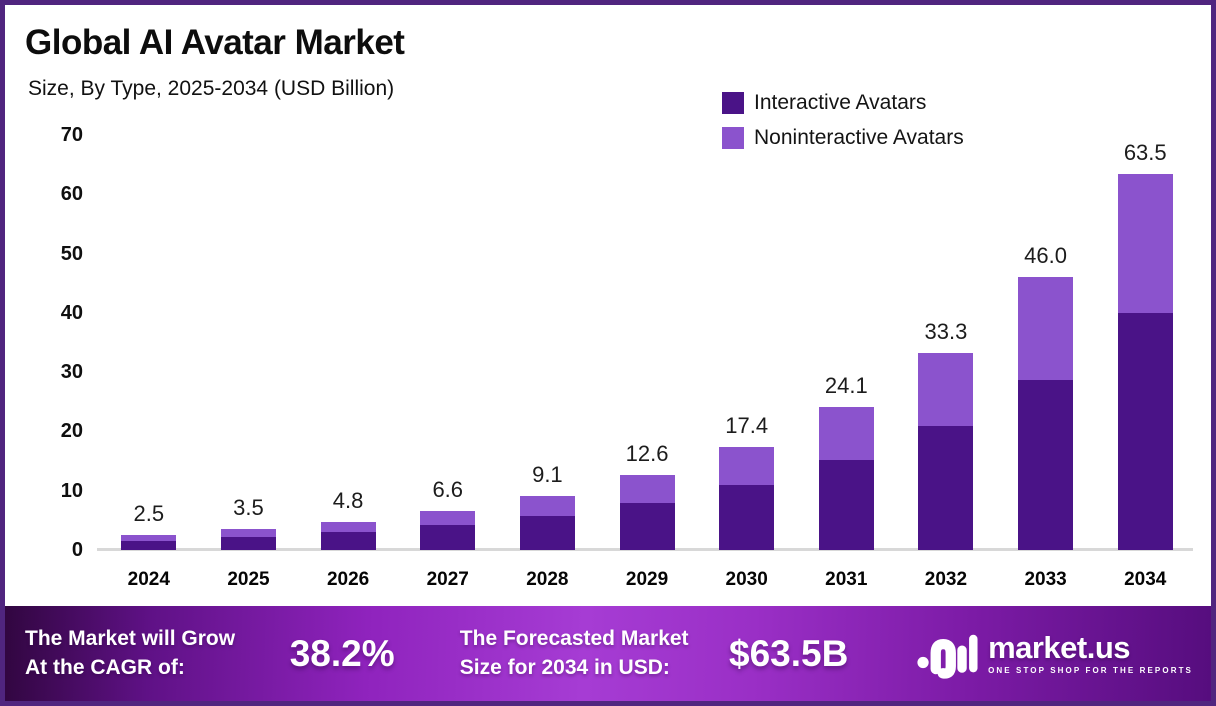  What do you see at coordinates (157, 653) in the screenshot?
I see `cagr-label: The Market will Grow At the CAGR of:` at bounding box center [157, 653].